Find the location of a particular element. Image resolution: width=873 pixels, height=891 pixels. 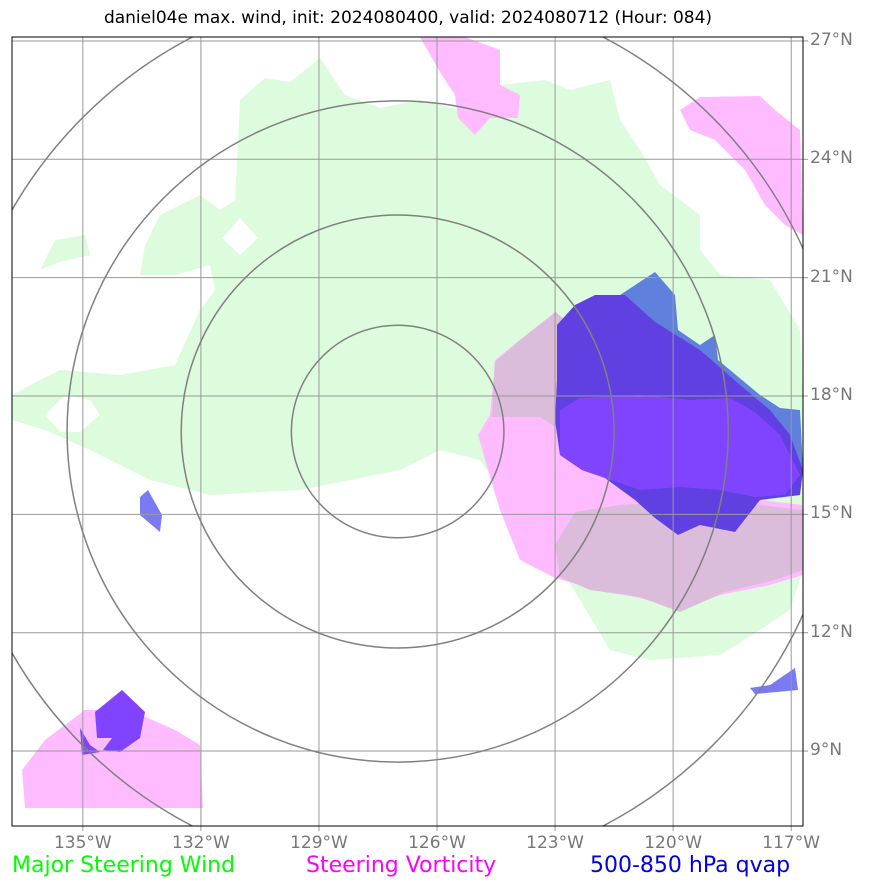

lon-tick-label: 135°W is located at coordinates (82, 843).